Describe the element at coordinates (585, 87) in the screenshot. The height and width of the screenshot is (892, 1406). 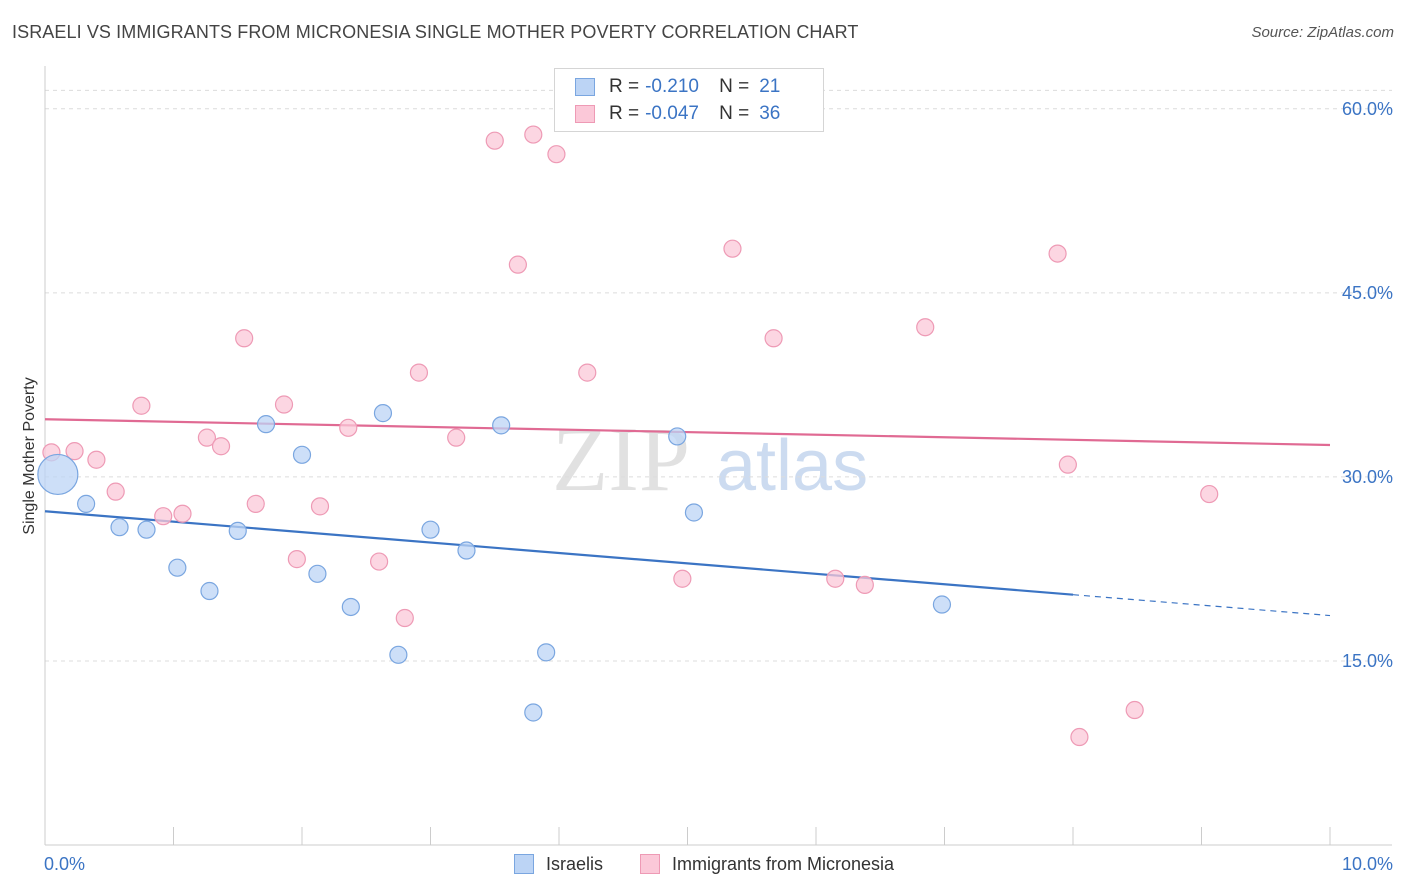
I see `legend-swatch-israelis` at that location.